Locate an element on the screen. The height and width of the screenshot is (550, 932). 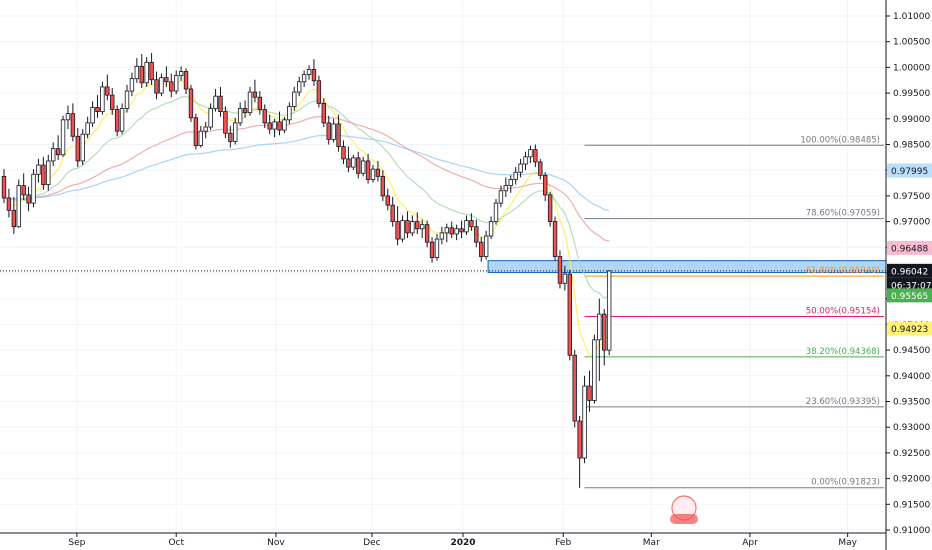
price-tick-label: 1.00500 is located at coordinates (911, 43).